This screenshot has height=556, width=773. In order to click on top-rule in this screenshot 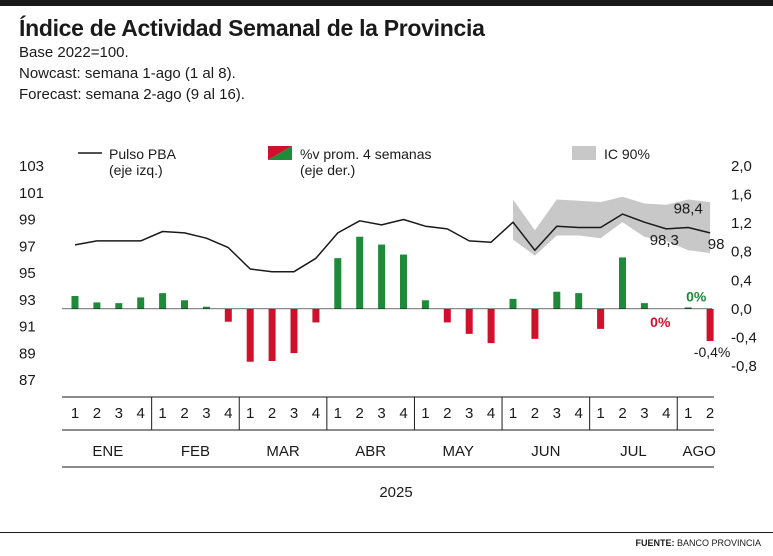, I will do `click(386, 3)`.